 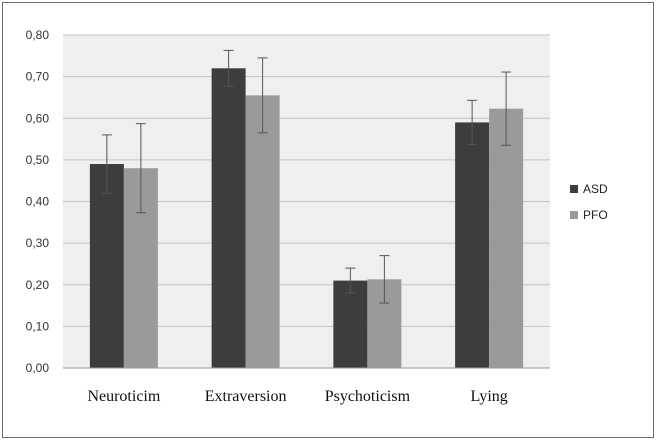 I want to click on y-tick-label: 0,30, so click(x=38, y=243).